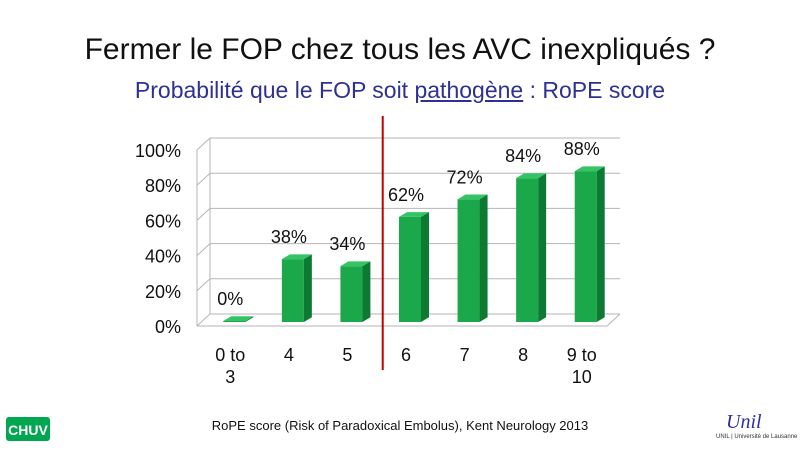 The height and width of the screenshot is (450, 800). What do you see at coordinates (163, 292) in the screenshot?
I see `y-tick-label: 20%` at bounding box center [163, 292].